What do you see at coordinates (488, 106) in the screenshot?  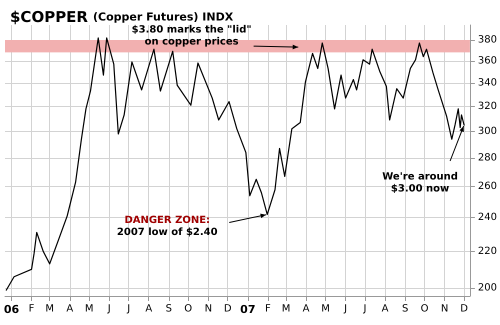 I see `y-tick-label: 320` at bounding box center [488, 106].